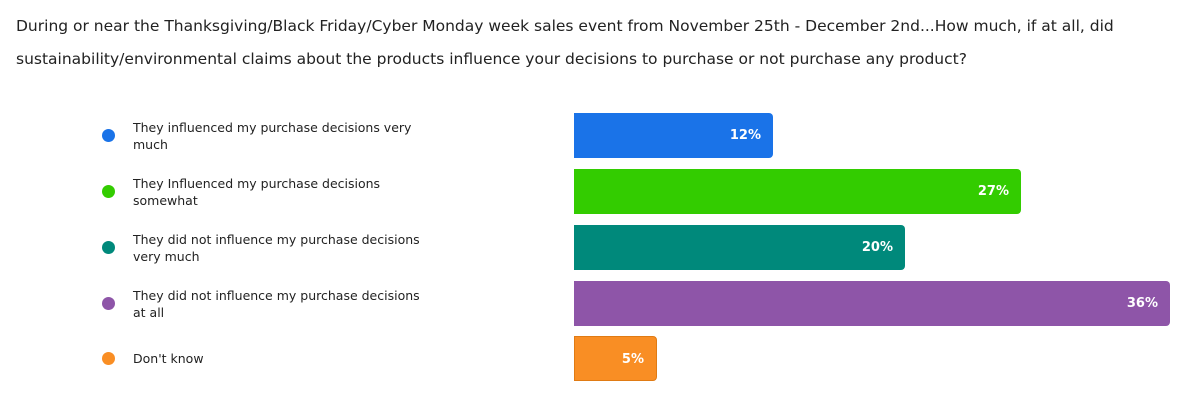  Describe the element at coordinates (872, 303) in the screenshot. I see `bar-not-at-all: 36%` at that location.